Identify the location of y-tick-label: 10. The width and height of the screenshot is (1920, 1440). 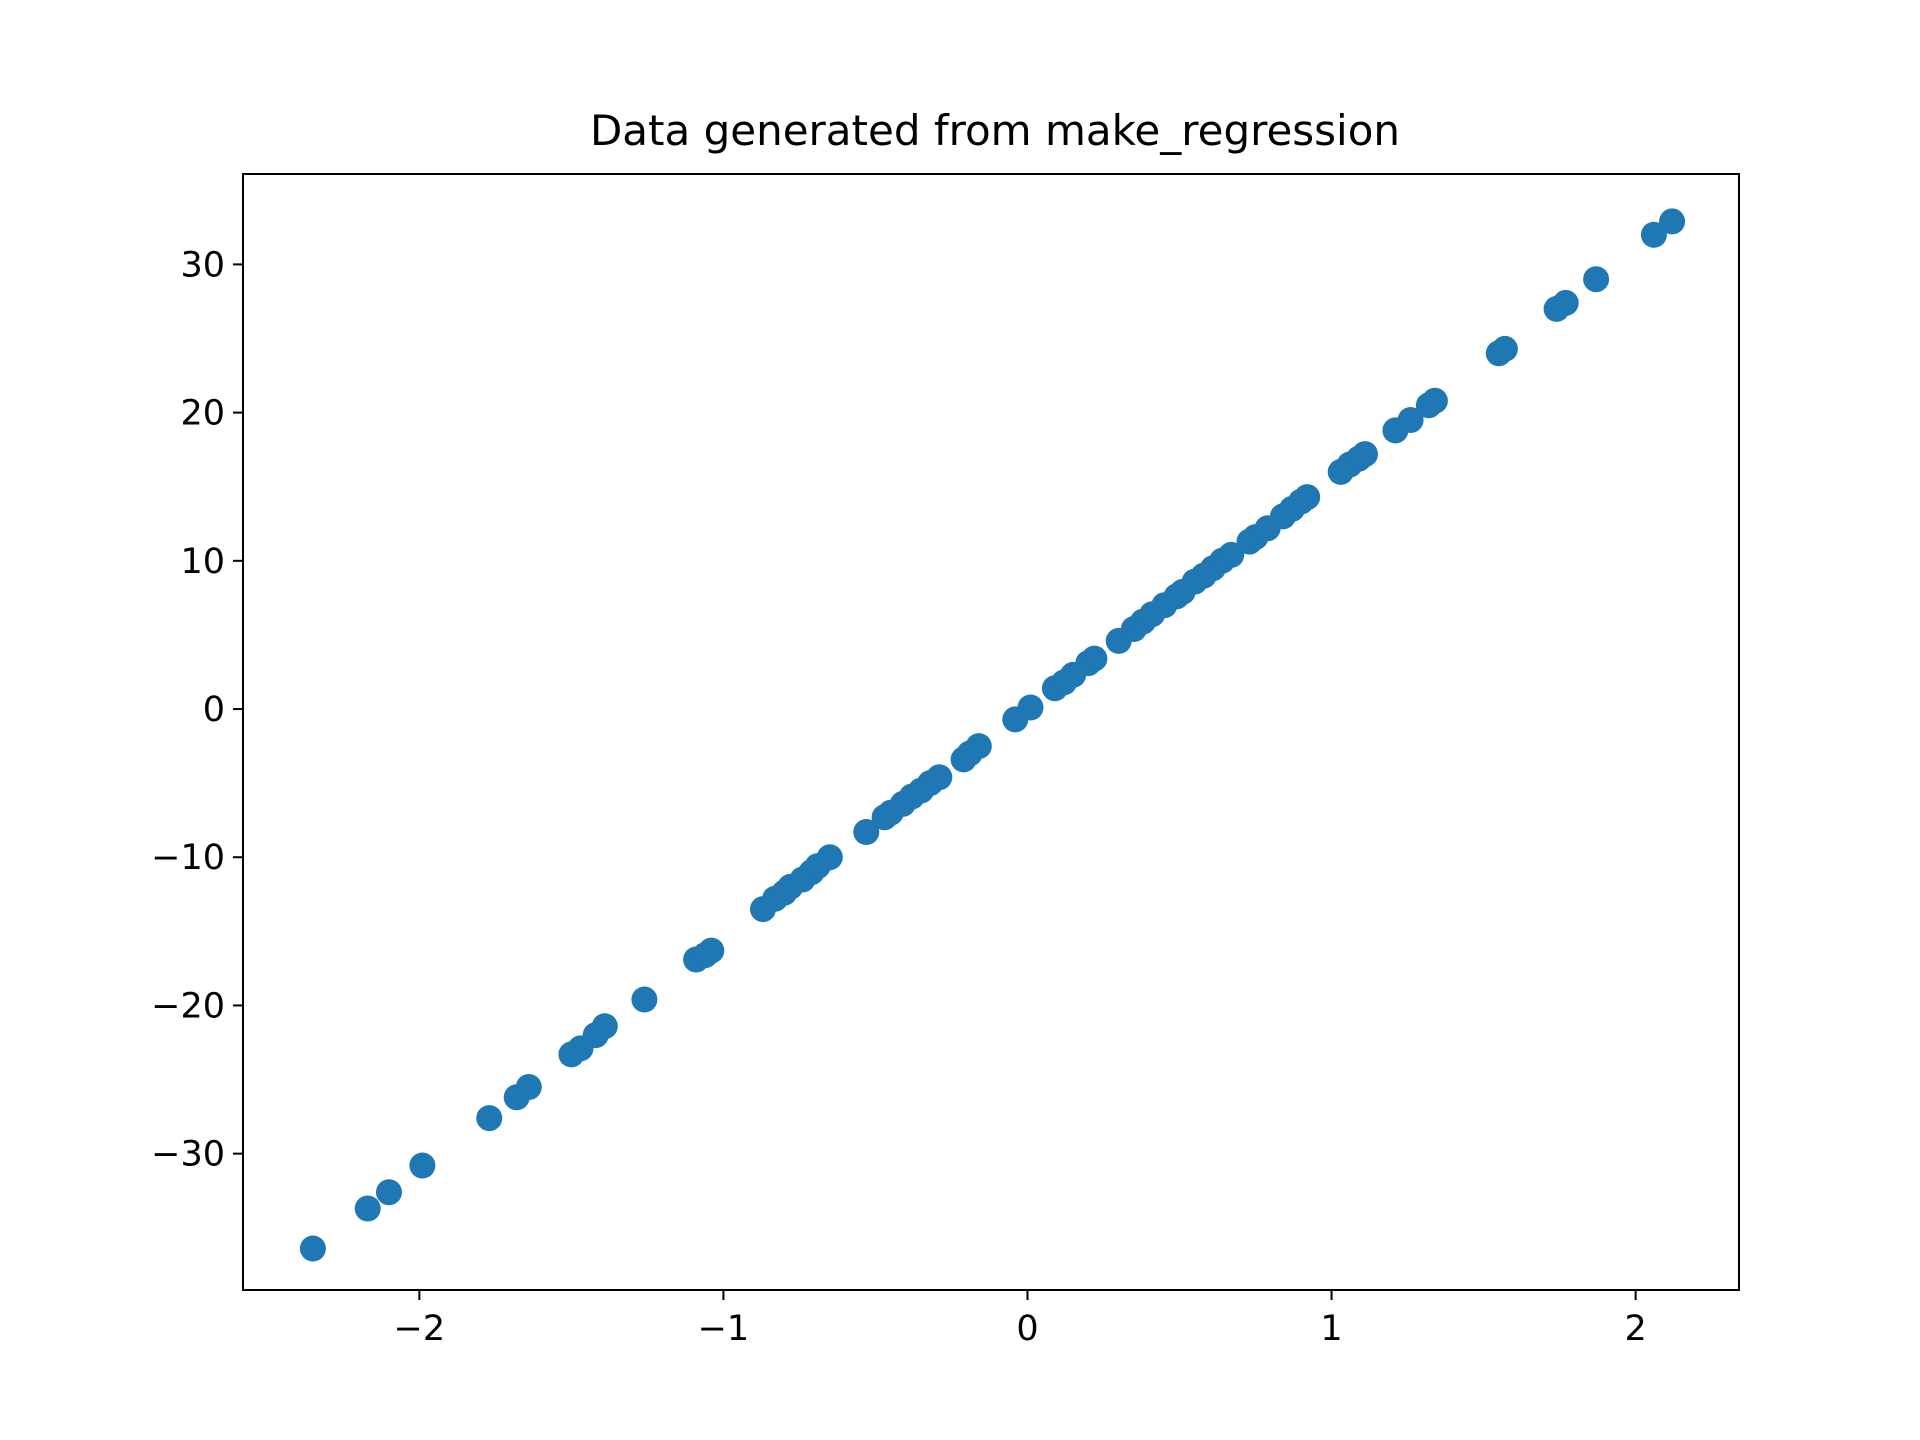
(202, 562).